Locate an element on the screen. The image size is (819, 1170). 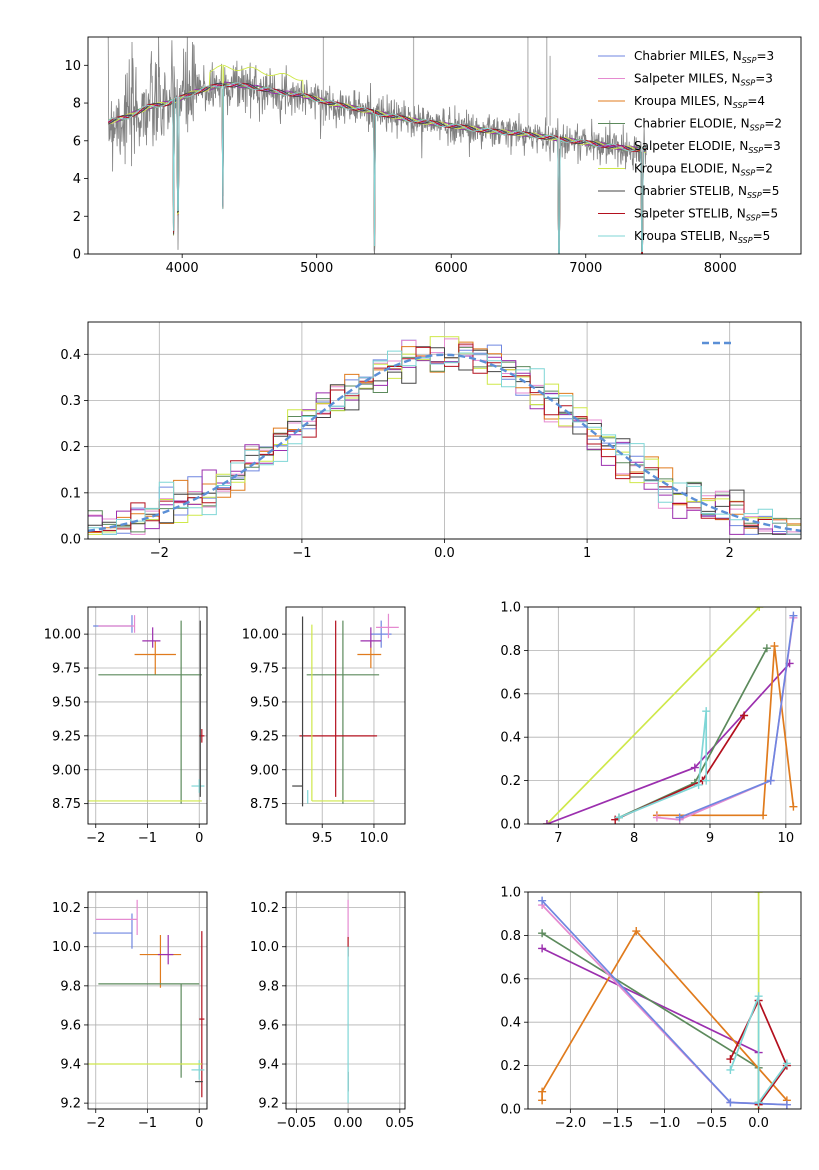
x-tick-label: 10 is located at coordinates (786, 838).